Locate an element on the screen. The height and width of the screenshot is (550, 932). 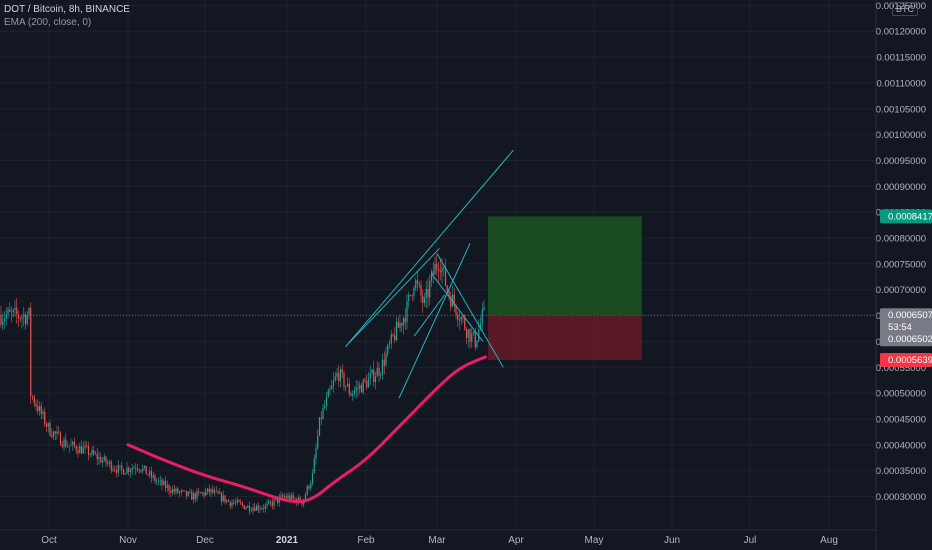
price-tick-label: 0.00030000 is located at coordinates (901, 497).